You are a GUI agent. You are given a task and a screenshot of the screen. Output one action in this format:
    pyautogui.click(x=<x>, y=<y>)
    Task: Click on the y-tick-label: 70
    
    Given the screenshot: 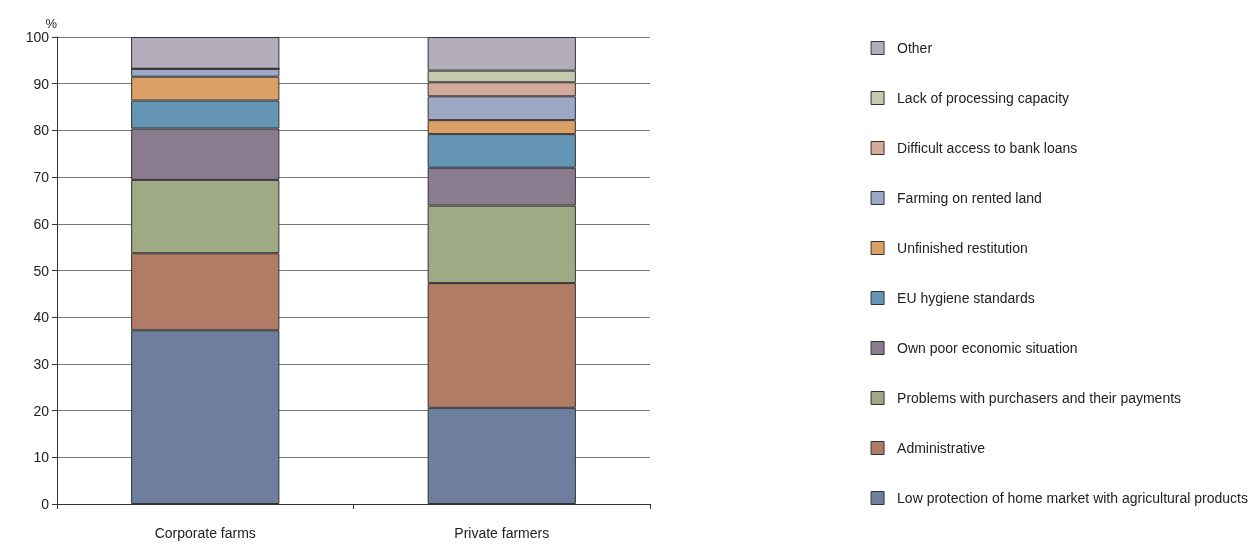 What is the action you would take?
    pyautogui.click(x=41, y=177)
    